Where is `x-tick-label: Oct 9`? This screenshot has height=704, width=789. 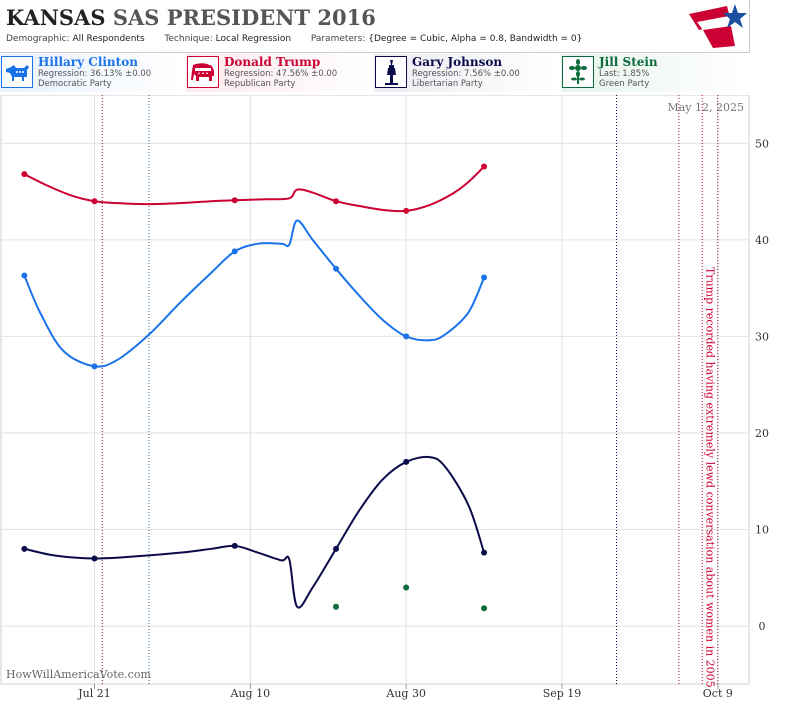 x-tick-label: Oct 9 is located at coordinates (718, 693).